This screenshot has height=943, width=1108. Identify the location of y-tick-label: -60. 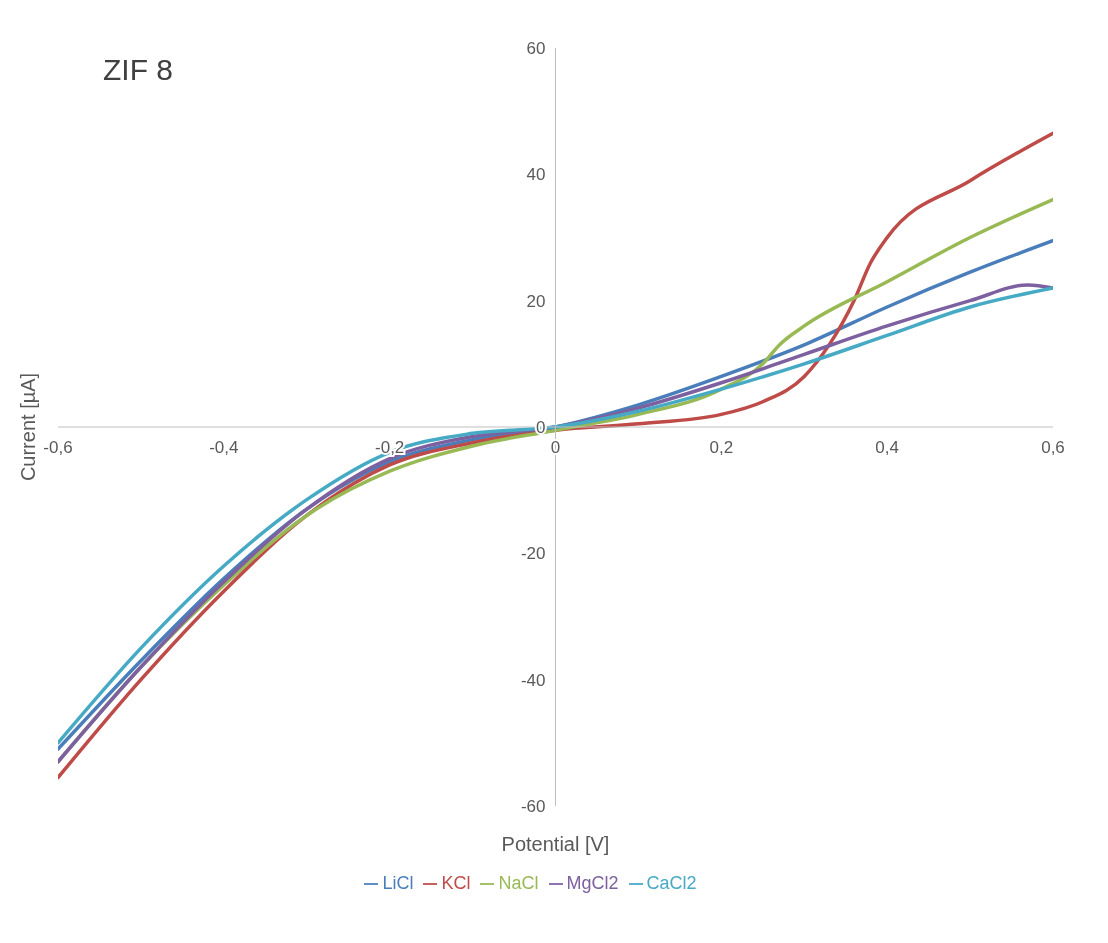
(533, 806).